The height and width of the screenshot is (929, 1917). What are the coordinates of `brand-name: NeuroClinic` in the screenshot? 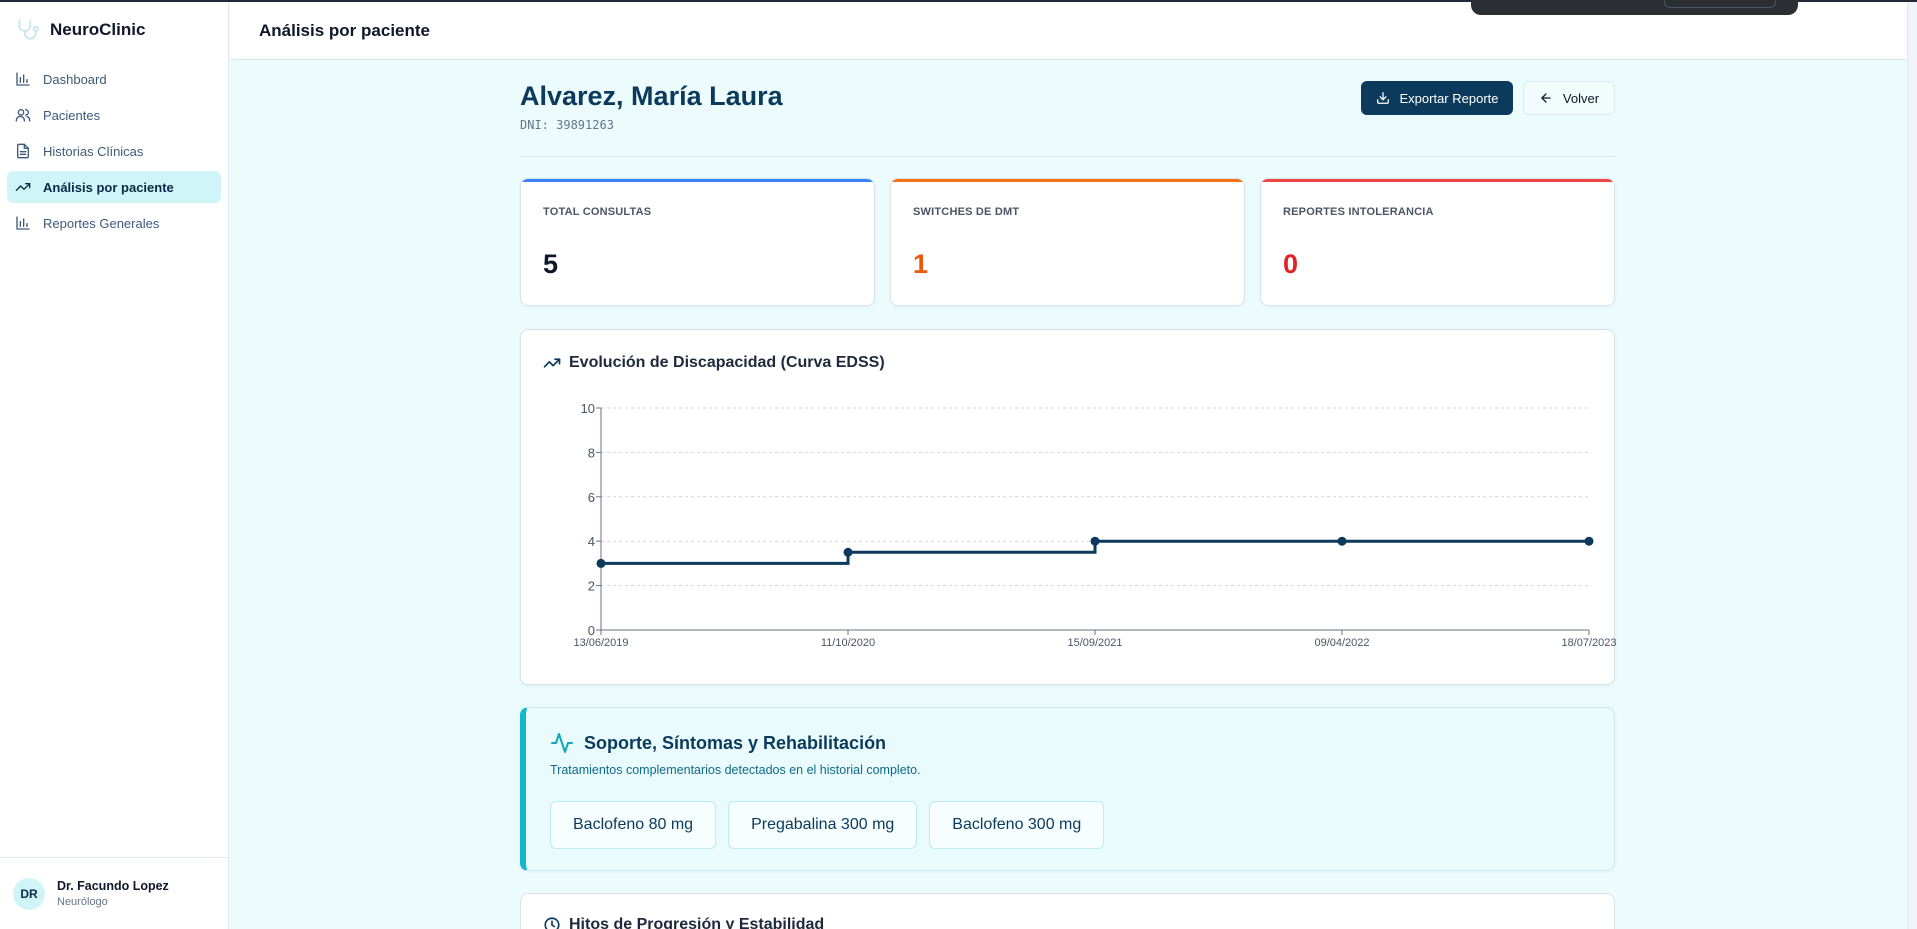 It's located at (98, 29).